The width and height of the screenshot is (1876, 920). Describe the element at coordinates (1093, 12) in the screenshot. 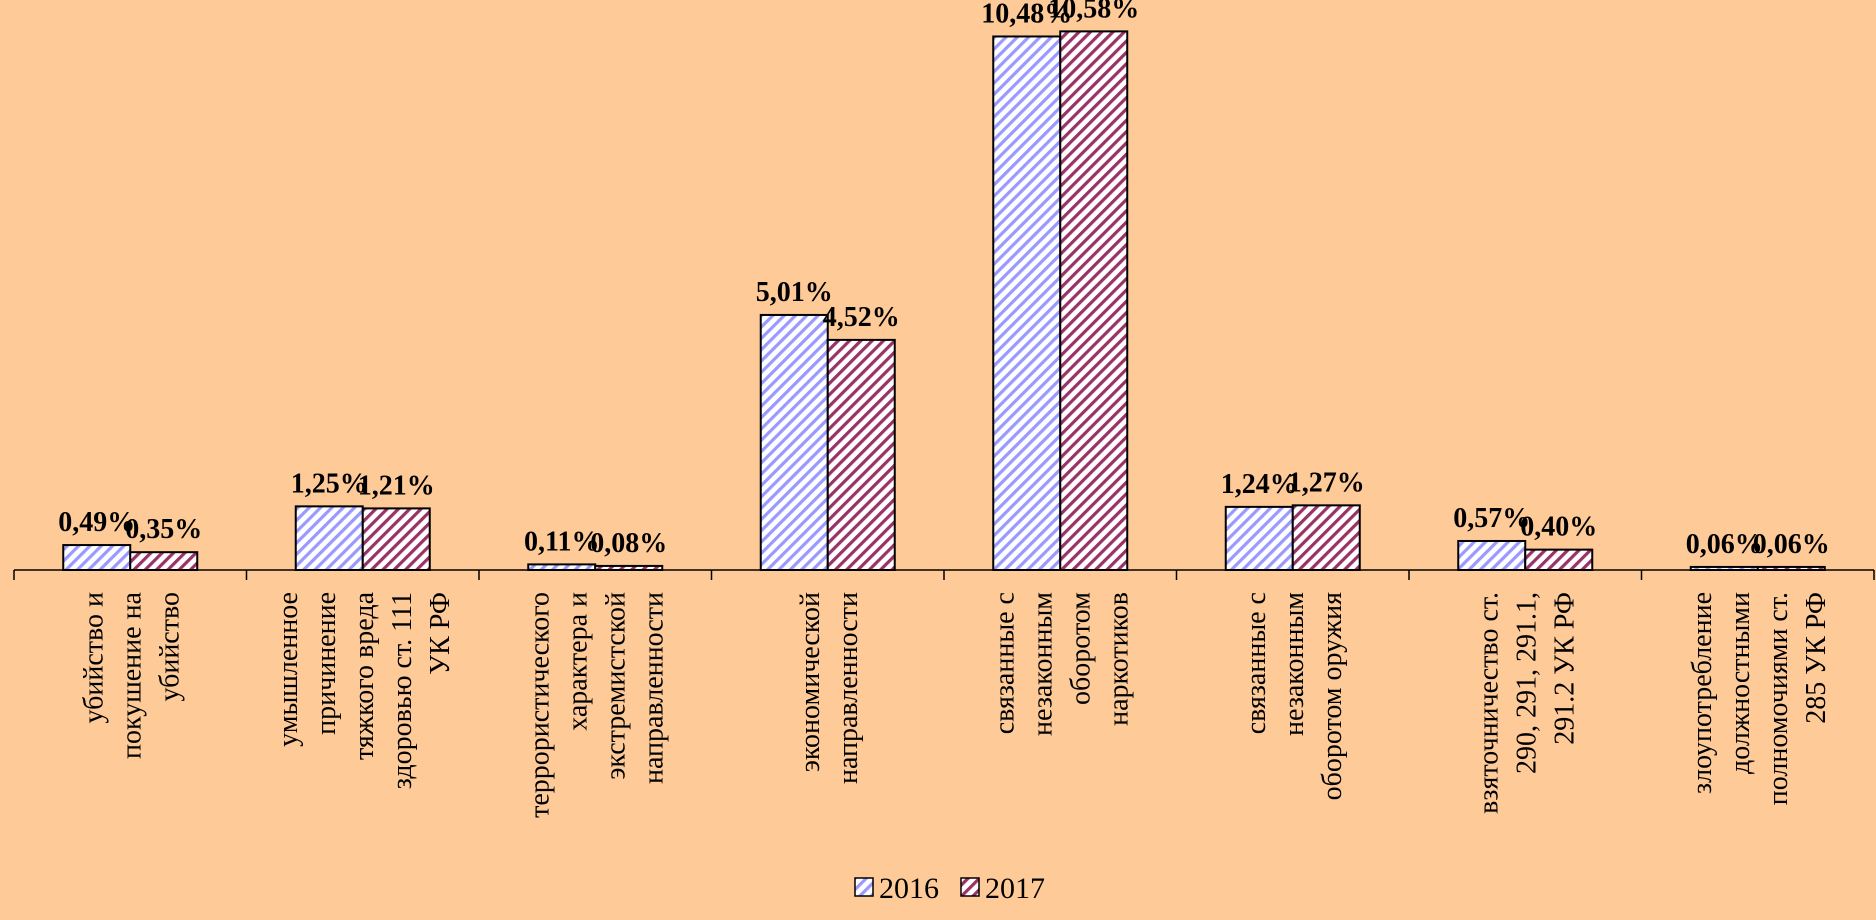

I see `data-label-2017-4: 10,58%` at that location.